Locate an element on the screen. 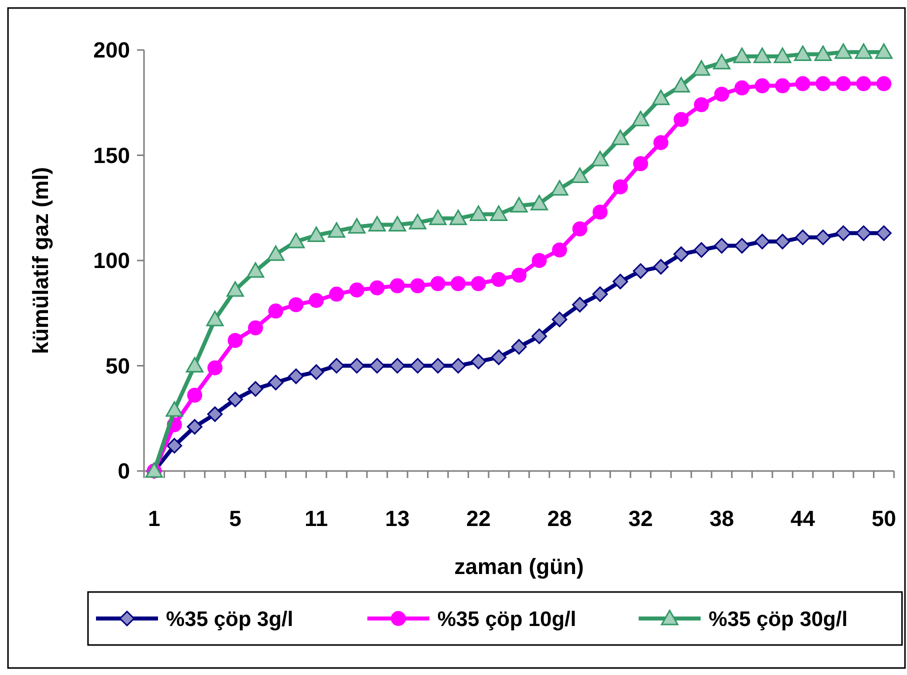 Image resolution: width=907 pixels, height=675 pixels. x-tick-label: 13 is located at coordinates (397, 518).